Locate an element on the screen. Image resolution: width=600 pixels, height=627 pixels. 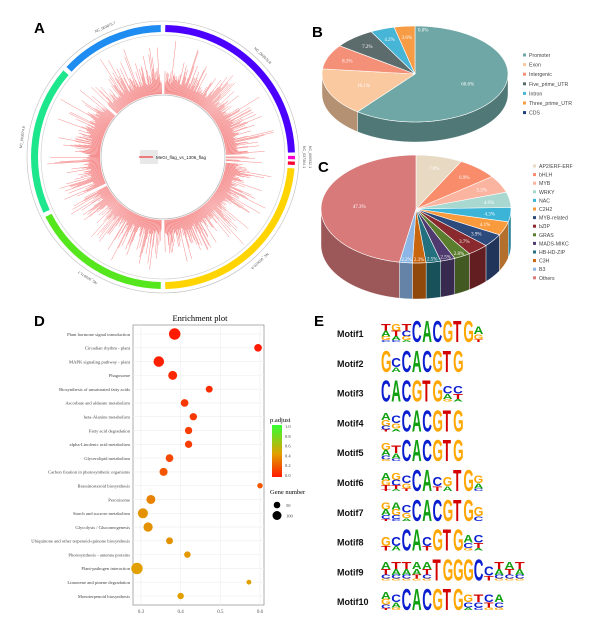
pie-slice-side is located at coordinates (406, 280).